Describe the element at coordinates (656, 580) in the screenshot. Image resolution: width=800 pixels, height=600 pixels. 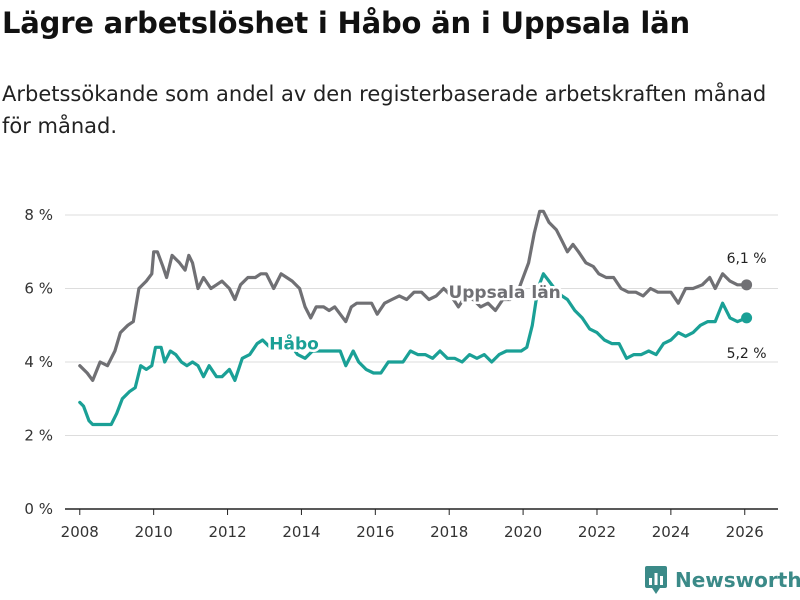
I see `newsworthy-logo-icon` at that location.